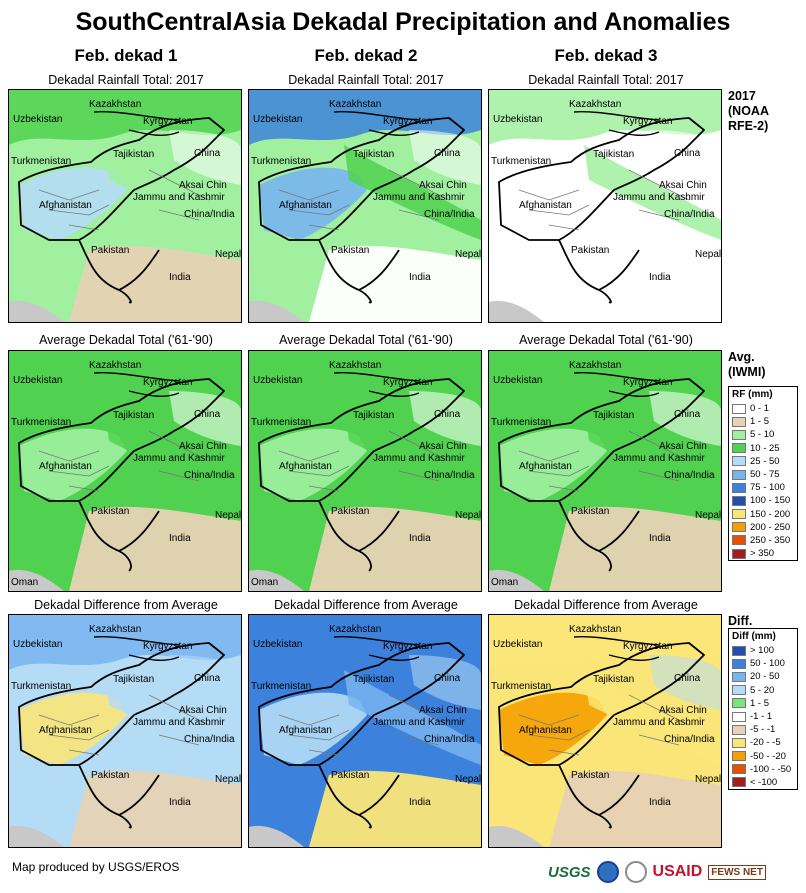 This screenshot has height=893, width=806. I want to click on noaa-logo-icon, so click(607, 872).